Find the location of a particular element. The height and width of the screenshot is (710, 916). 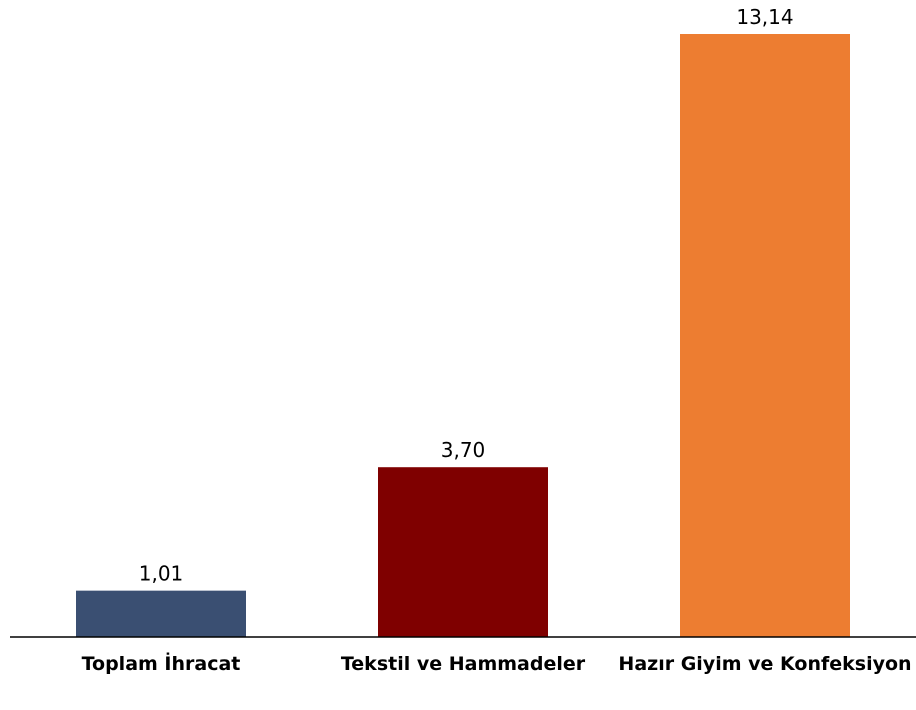

x-tick-label: Tekstil ve Hammadeler is located at coordinates (463, 664).